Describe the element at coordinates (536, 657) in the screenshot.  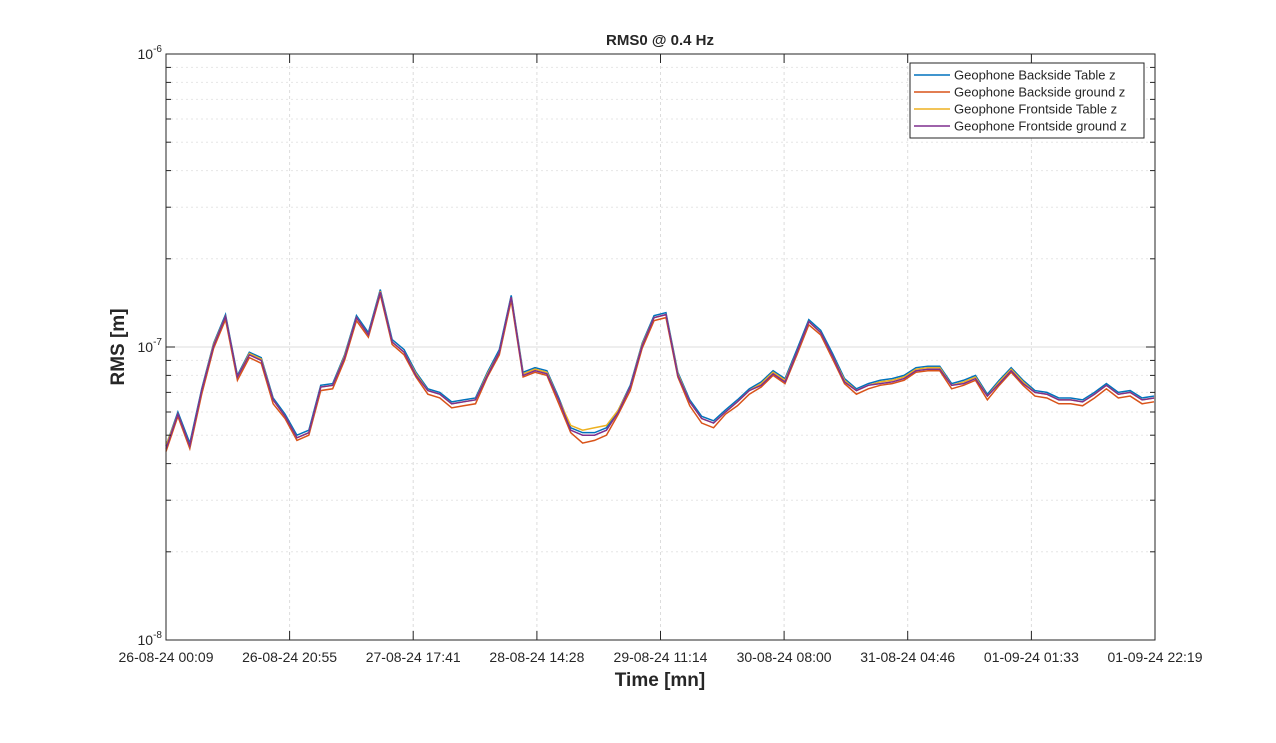
I see `x-tick-label: 28-08-24 14:28` at that location.